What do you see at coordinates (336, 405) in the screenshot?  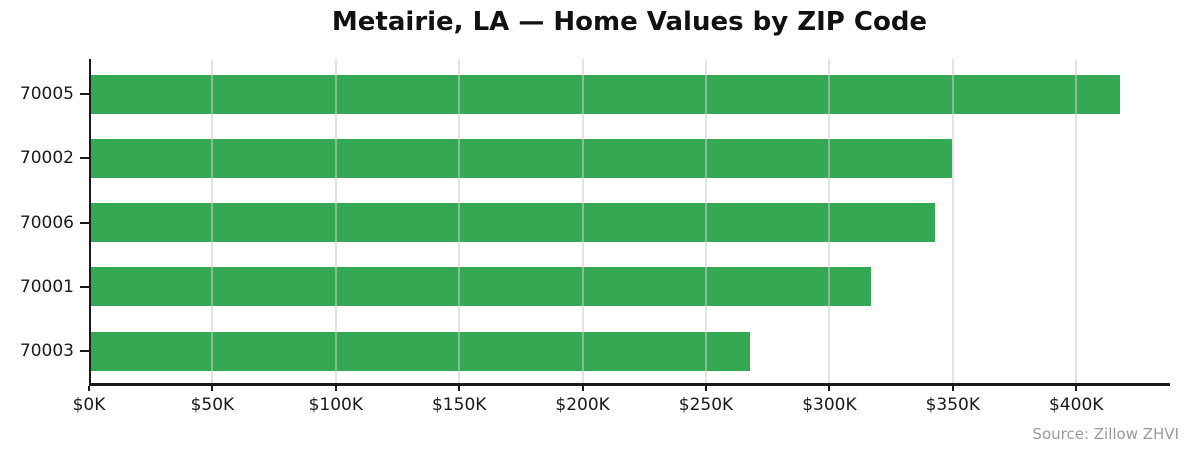 I see `x-tick-label: $100K` at bounding box center [336, 405].